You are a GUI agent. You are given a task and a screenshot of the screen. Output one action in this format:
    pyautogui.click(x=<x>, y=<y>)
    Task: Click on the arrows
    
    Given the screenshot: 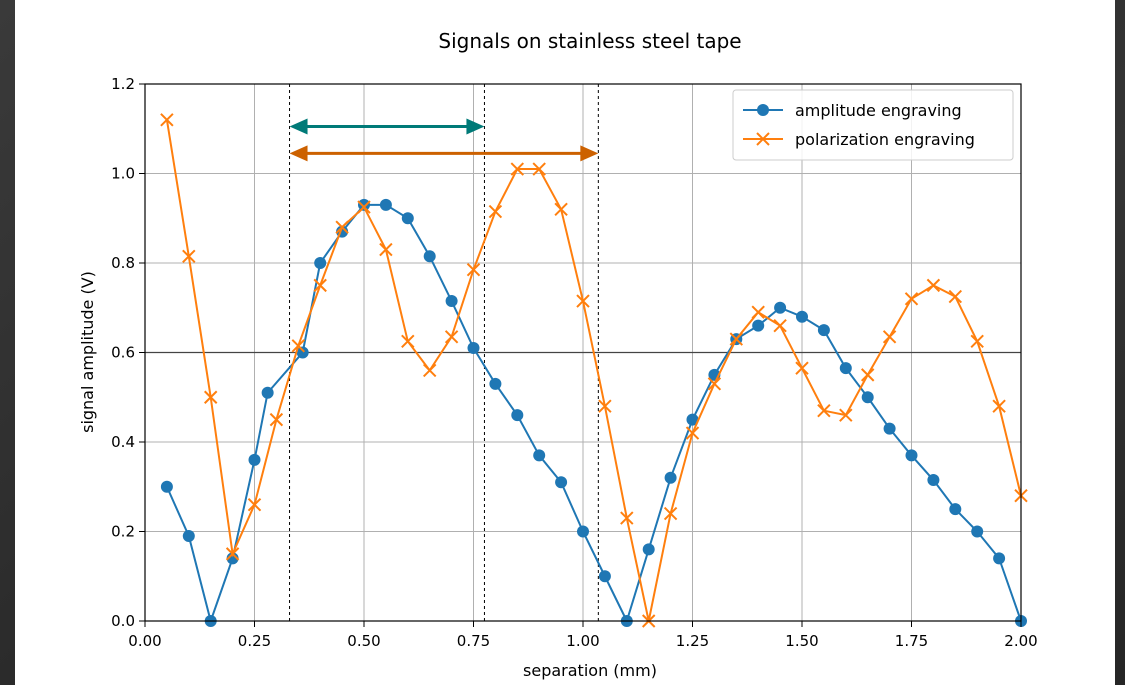 What is the action you would take?
    pyautogui.click(x=444, y=140)
    